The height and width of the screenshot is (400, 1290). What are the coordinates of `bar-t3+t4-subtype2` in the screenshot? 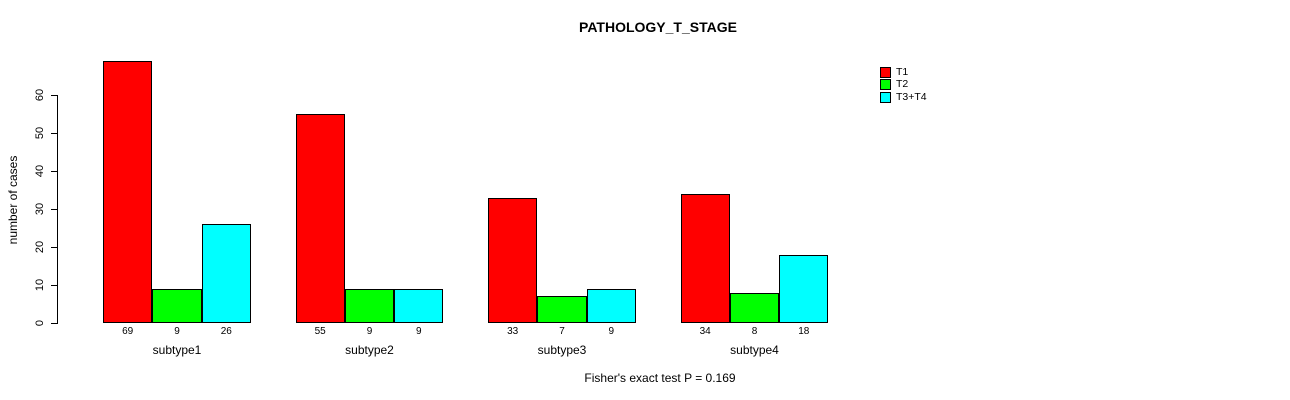 It's located at (419, 305).